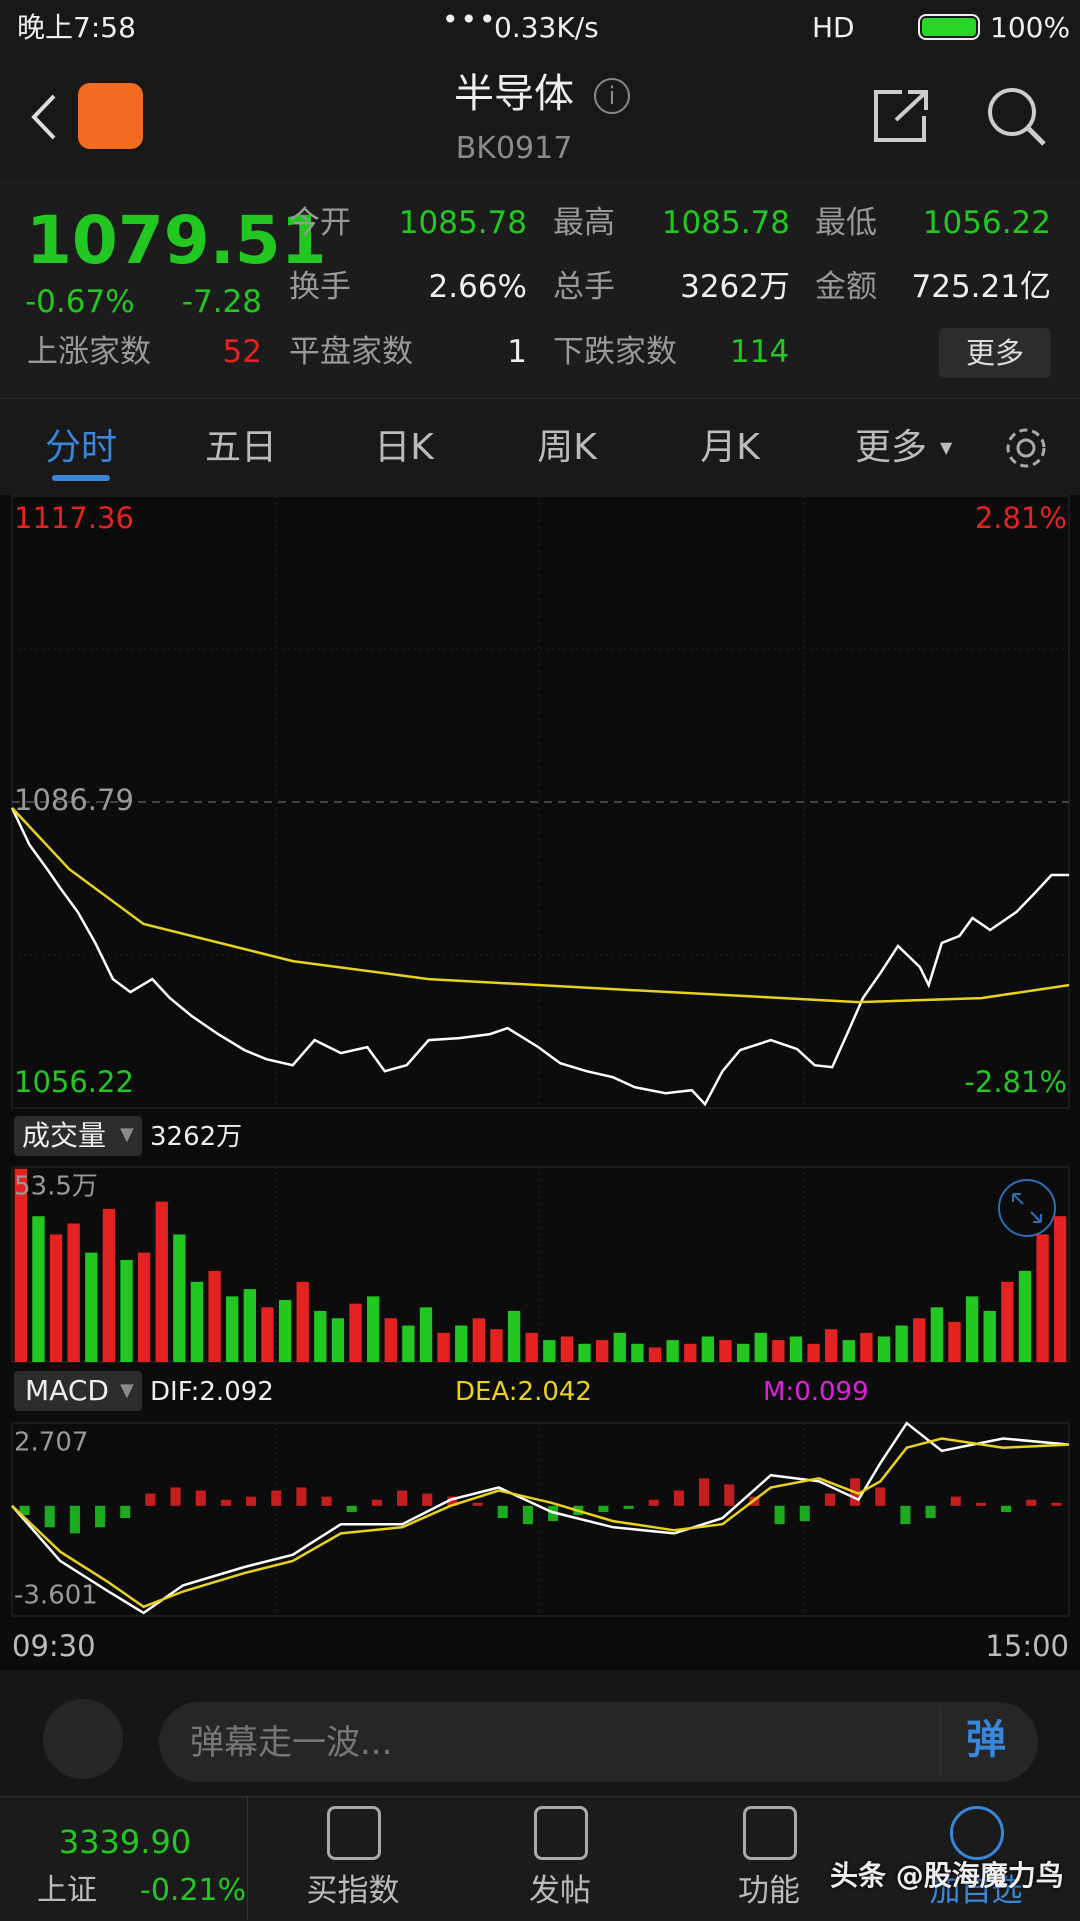 This screenshot has width=1080, height=1921. Describe the element at coordinates (221, 302) in the screenshot. I see `change: -7.28` at that location.